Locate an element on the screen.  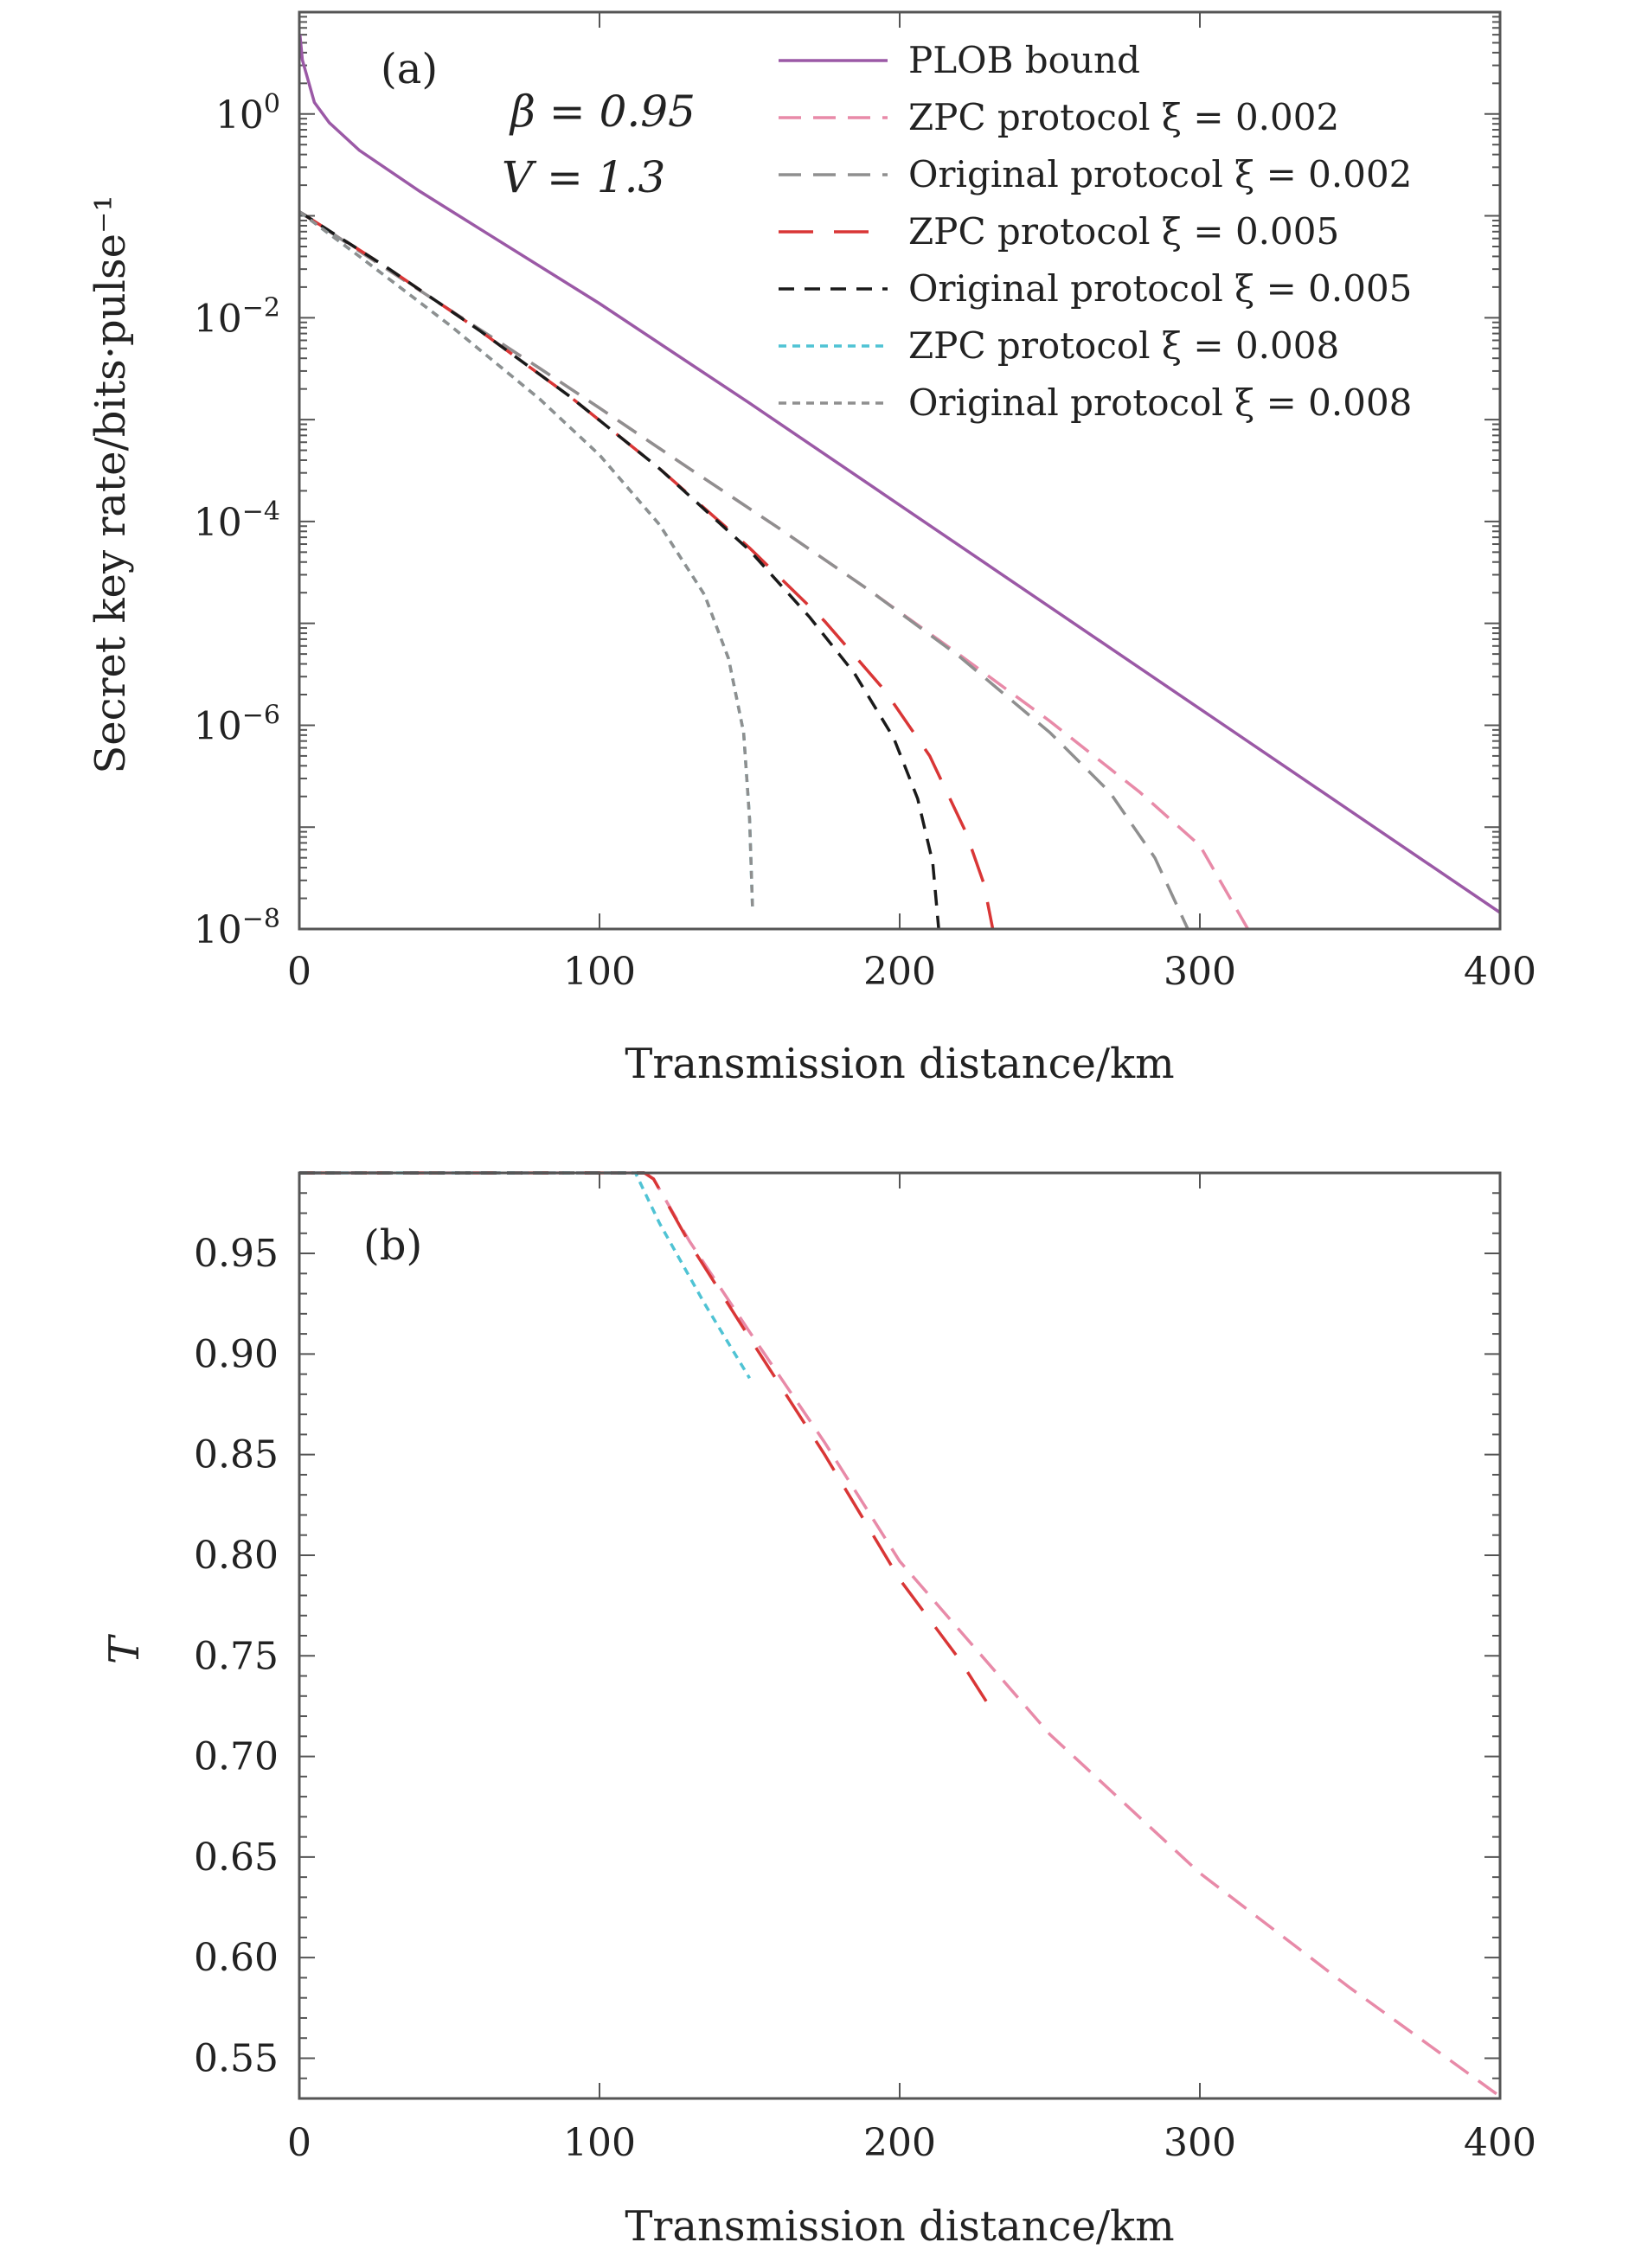
a-xtick-label: 300 is located at coordinates (1200, 972).